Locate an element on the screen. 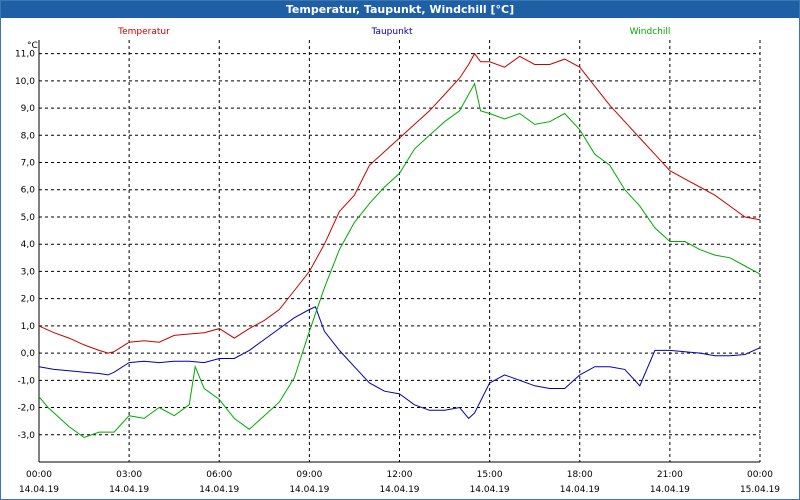 The image size is (800, 500). y-tick-label: -2,0 is located at coordinates (26, 409).